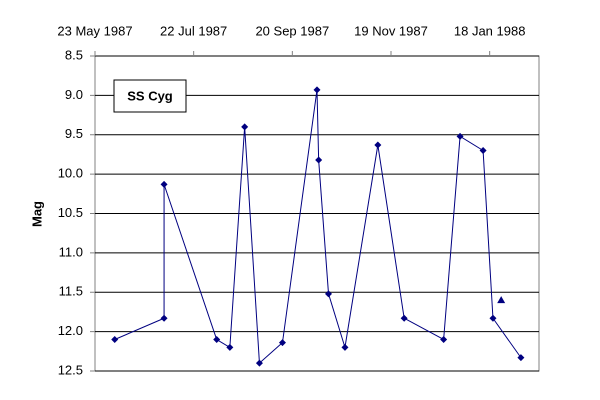  I want to click on y-tick-label: 9.0, so click(74, 94).